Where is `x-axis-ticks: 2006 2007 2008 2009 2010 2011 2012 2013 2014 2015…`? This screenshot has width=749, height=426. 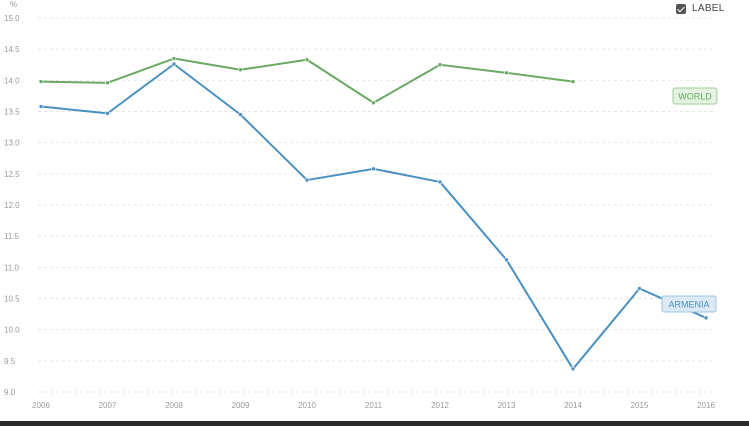
x-axis-ticks: 2006 2007 2008 2009 2010 2011 2012 2013 2014 2015… is located at coordinates (373, 405).